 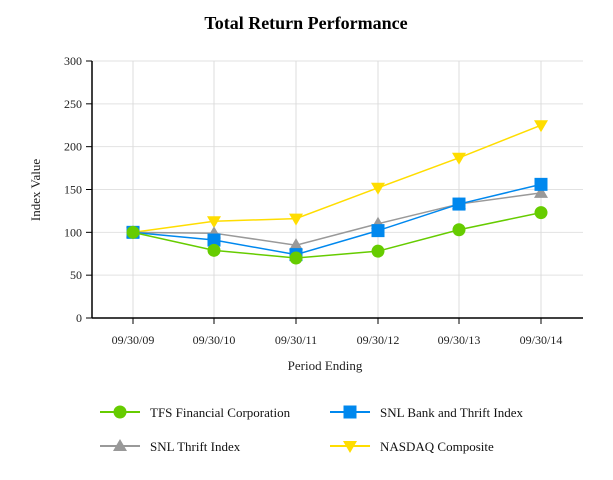 I want to click on series-snl-thrift-index, so click(x=337, y=218).